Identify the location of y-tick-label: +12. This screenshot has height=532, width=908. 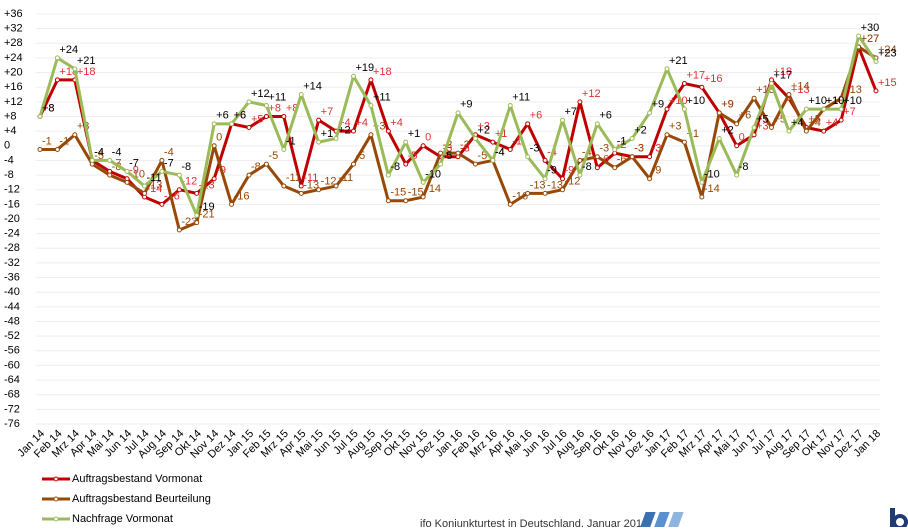
(13, 102).